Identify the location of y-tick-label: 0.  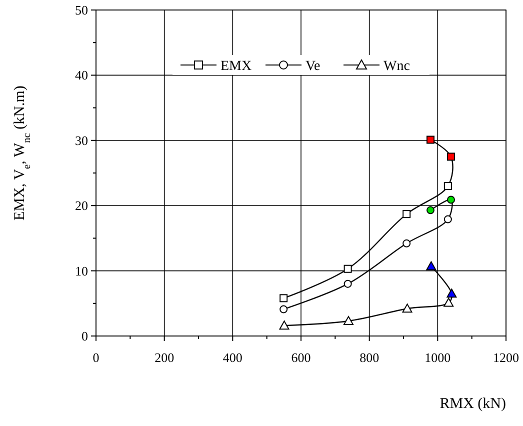
(85, 336).